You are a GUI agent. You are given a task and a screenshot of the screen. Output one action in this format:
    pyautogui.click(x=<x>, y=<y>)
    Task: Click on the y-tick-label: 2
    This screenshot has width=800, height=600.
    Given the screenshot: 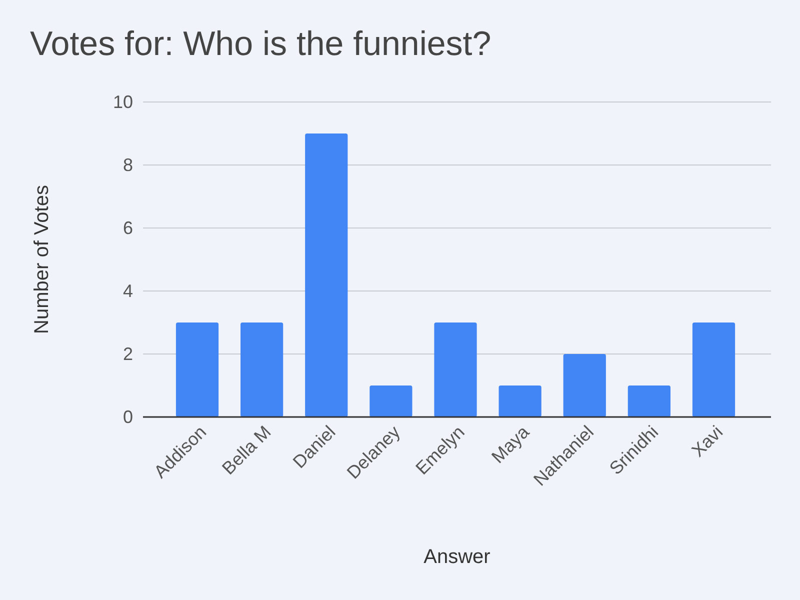 What is the action you would take?
    pyautogui.click(x=127, y=354)
    